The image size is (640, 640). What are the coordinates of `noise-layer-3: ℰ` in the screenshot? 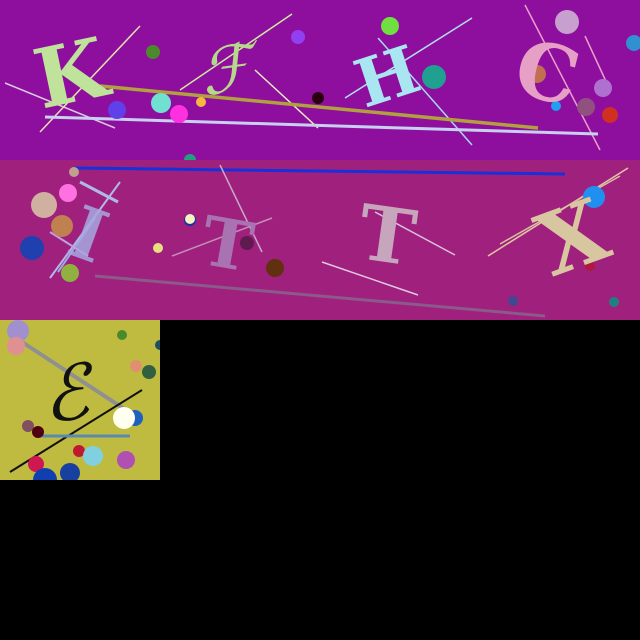 It's located at (80, 400).